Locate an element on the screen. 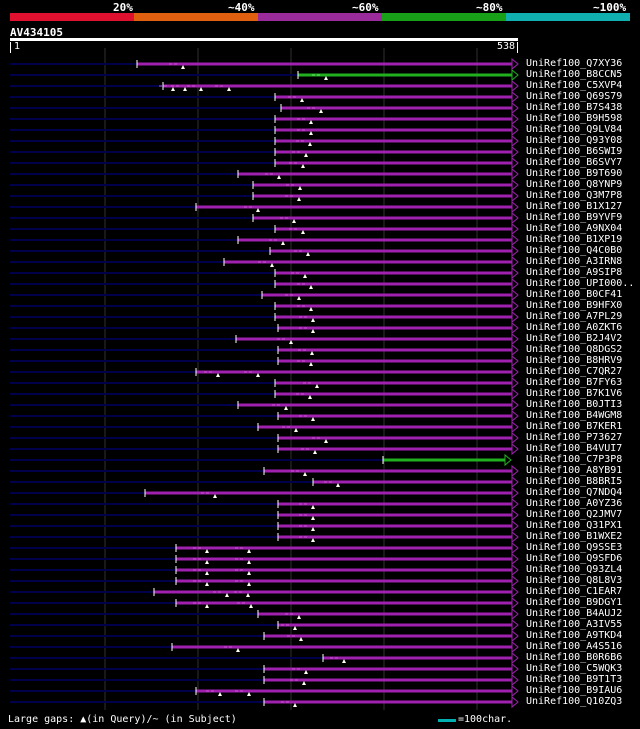 The height and width of the screenshot is (729, 640). hit-label: UniRef100_B8HRV9 is located at coordinates (574, 360).